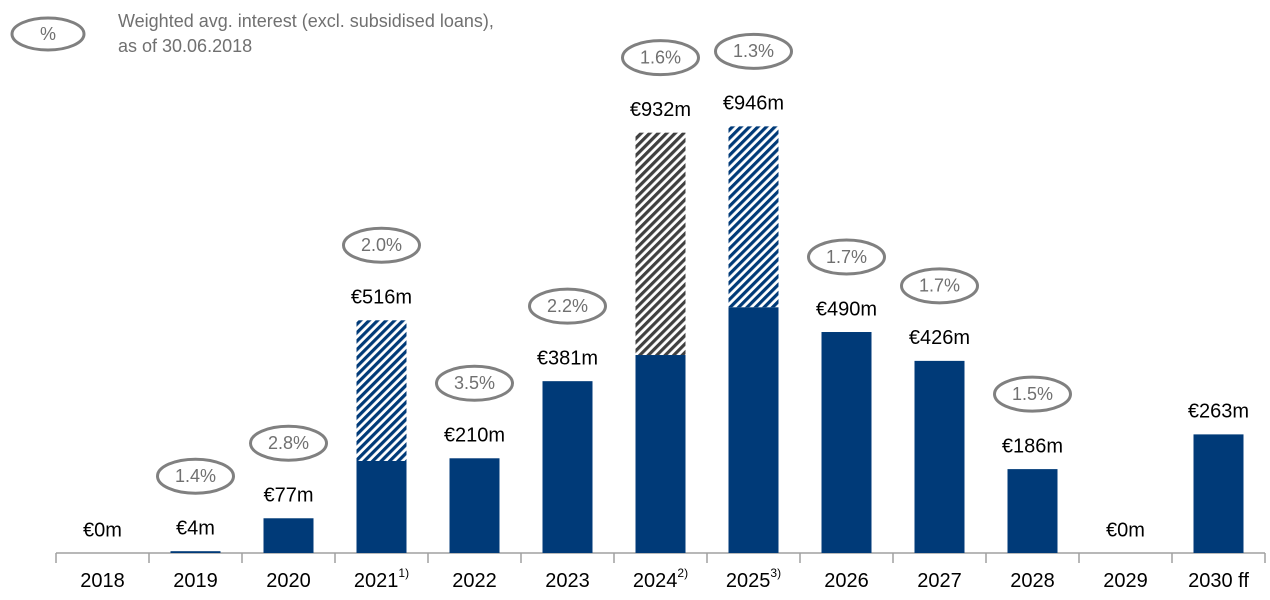 The width and height of the screenshot is (1270, 600). I want to click on total-label: €4m, so click(195, 528).